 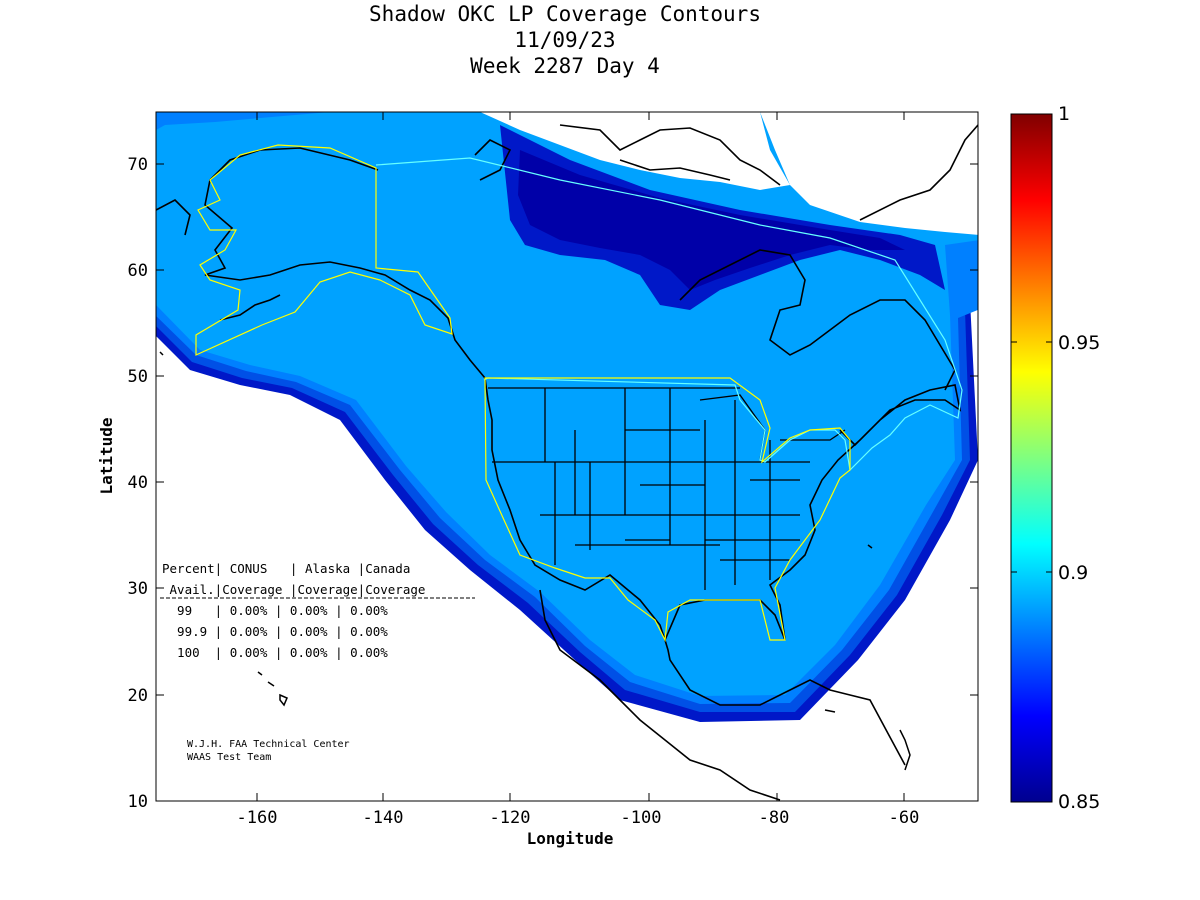 What do you see at coordinates (324, 250) in the screenshot?
I see `alaska-boundary` at bounding box center [324, 250].